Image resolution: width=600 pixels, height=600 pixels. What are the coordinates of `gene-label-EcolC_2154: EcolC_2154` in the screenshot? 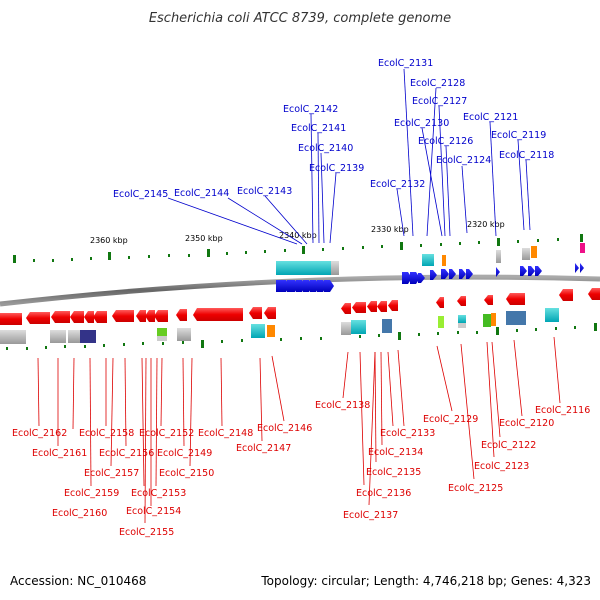 It's located at (153, 511).